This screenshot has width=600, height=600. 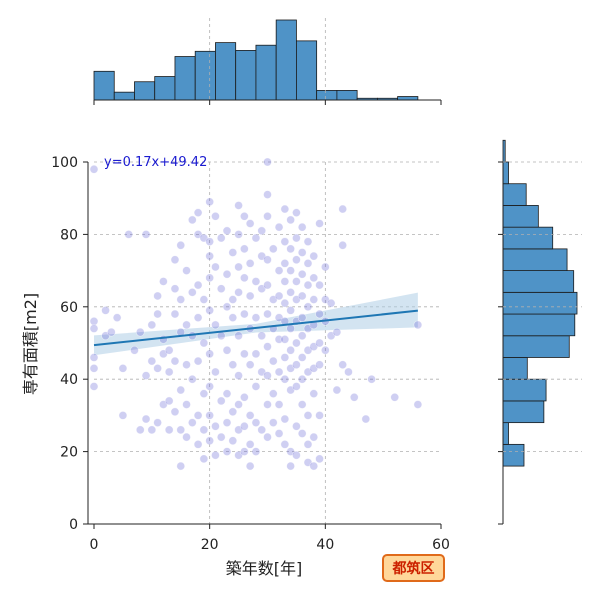 I want to click on y-tick-label: 100, so click(x=64, y=163).